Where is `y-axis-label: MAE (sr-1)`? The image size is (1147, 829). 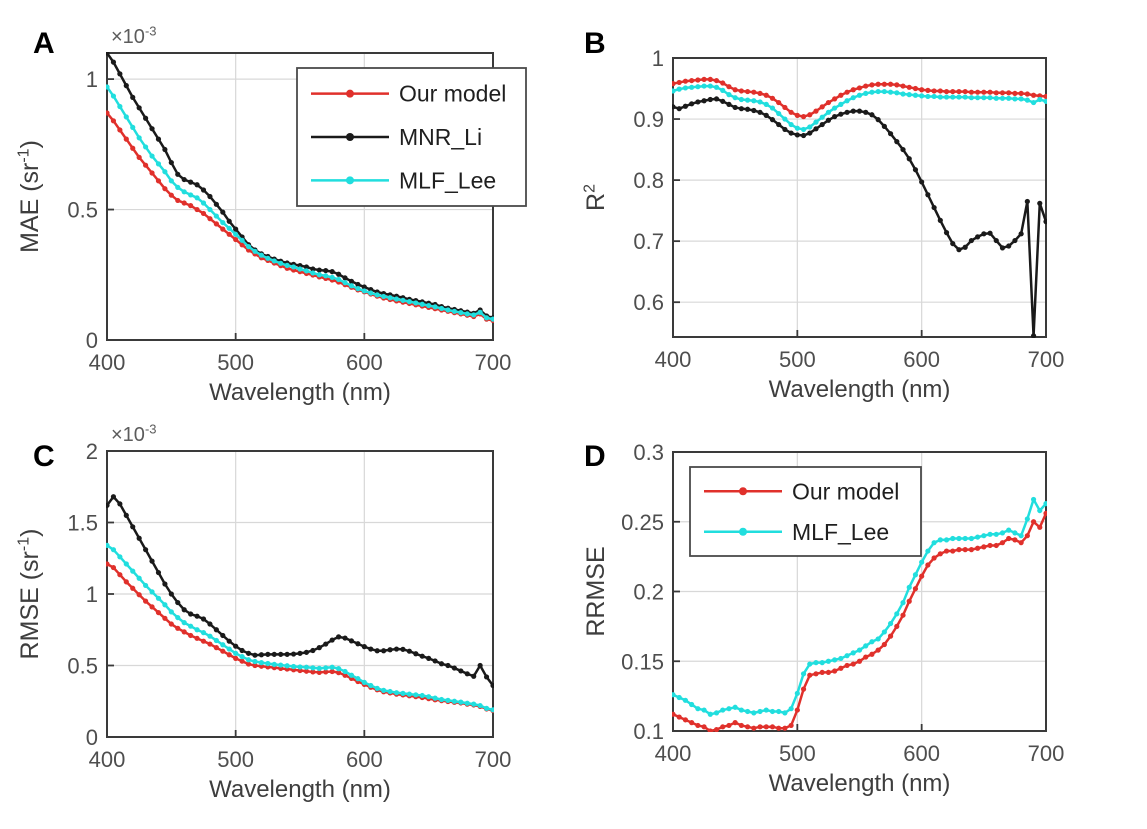 y-axis-label: MAE (sr-1) is located at coordinates (30, 196).